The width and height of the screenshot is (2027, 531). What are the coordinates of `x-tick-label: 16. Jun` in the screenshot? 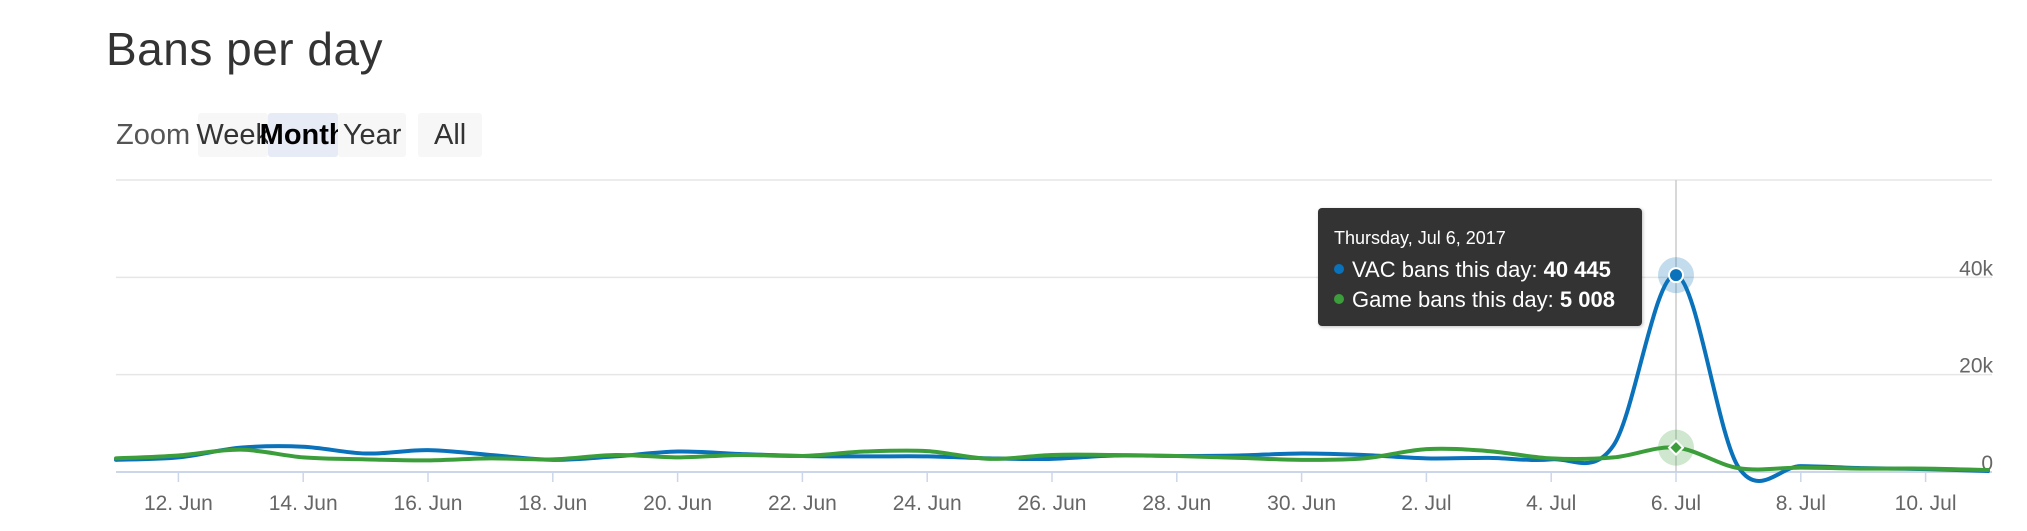 It's located at (428, 503).